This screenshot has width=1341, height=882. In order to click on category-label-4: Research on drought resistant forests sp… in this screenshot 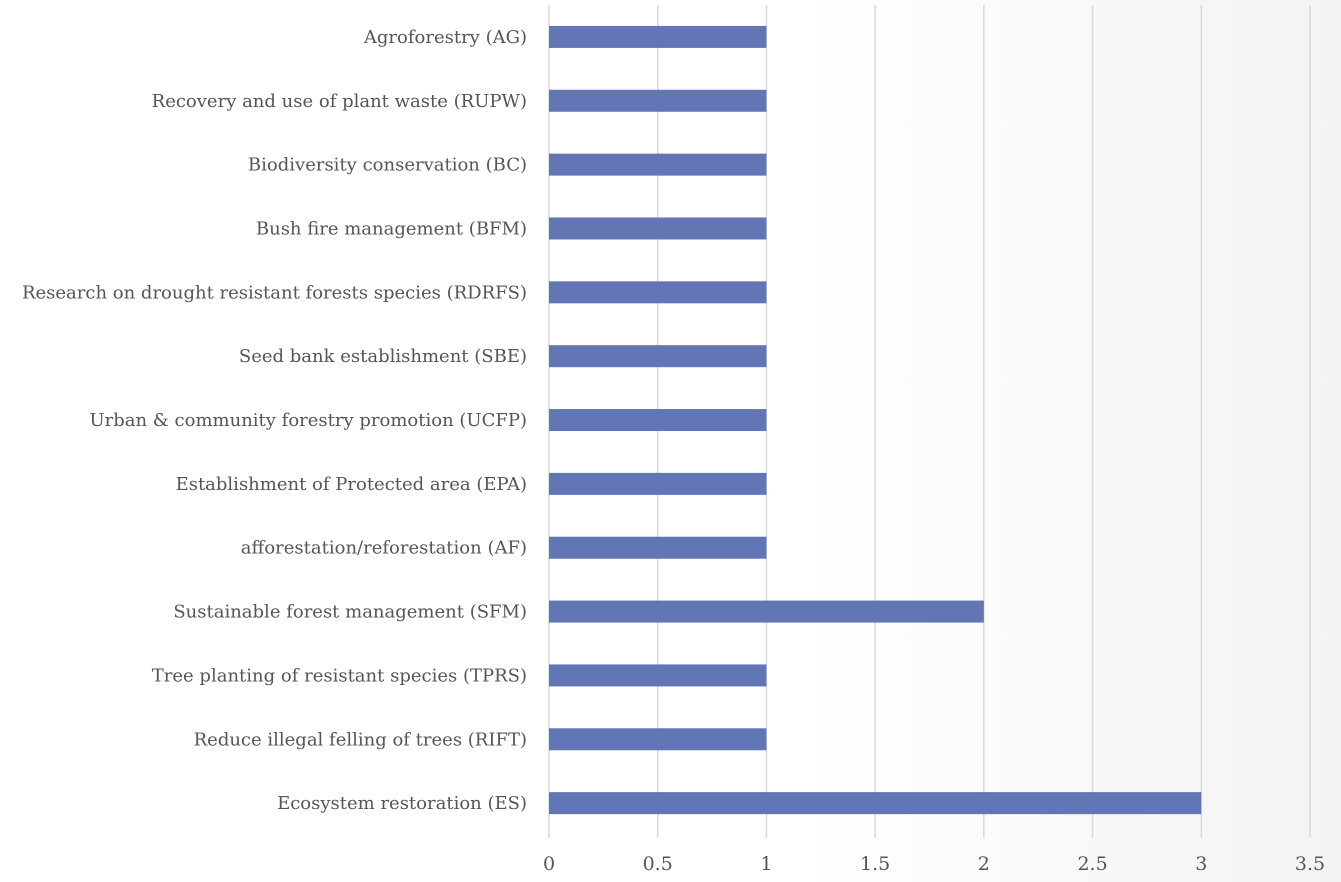, I will do `click(274, 292)`.